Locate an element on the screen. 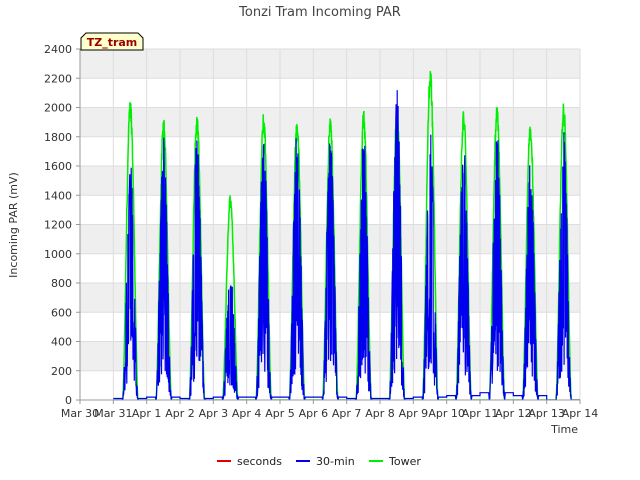  x-tick-label: Apr 13 is located at coordinates (546, 413).